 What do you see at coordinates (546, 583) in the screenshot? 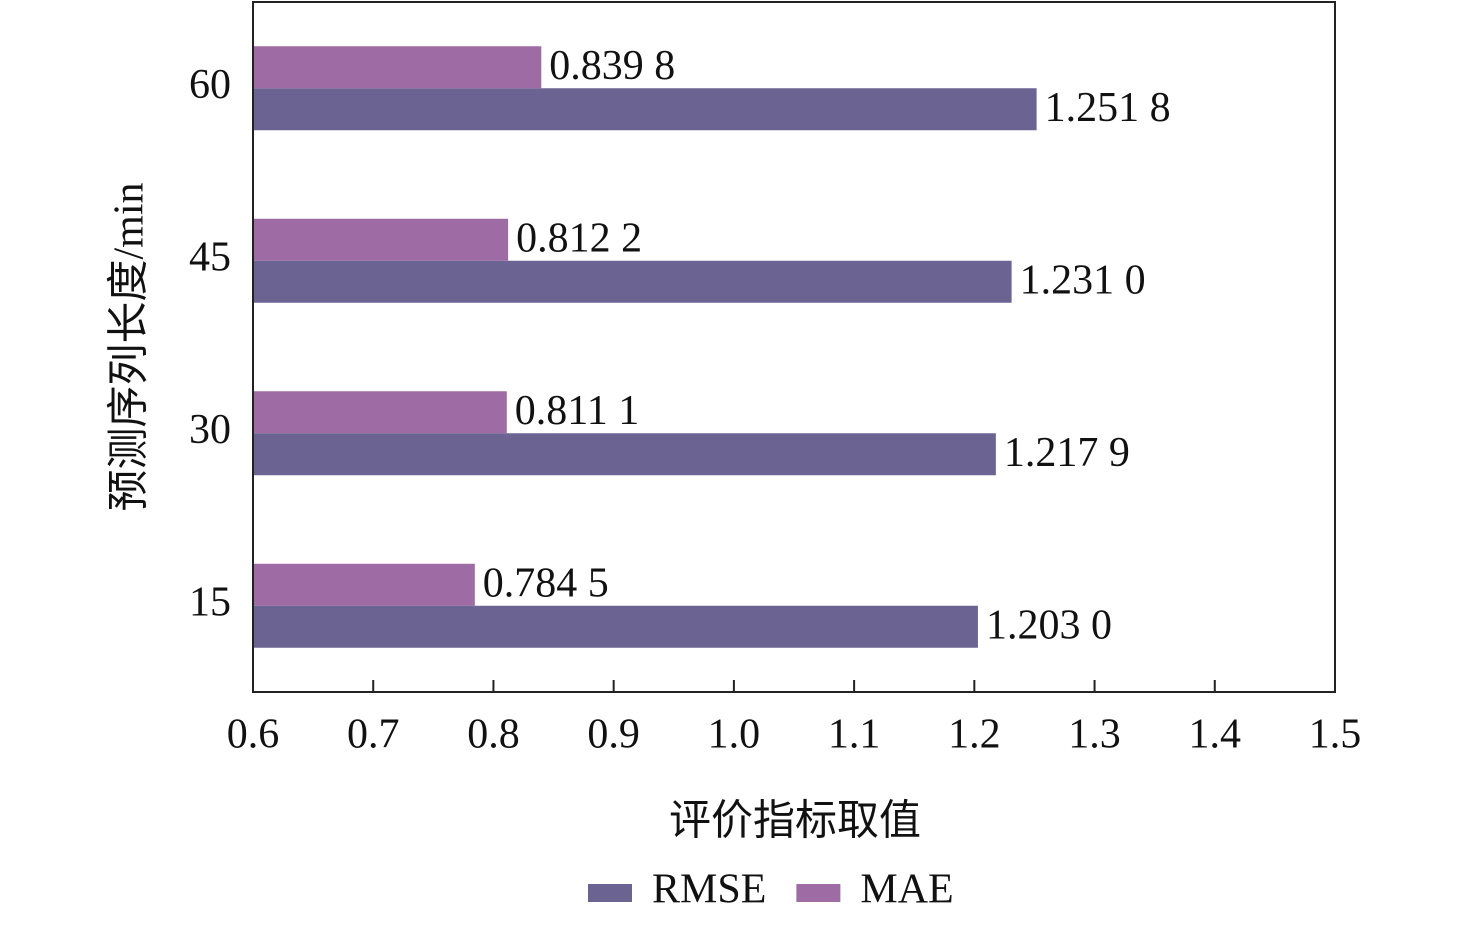
I see `value-label: 0.784 5` at bounding box center [546, 583].